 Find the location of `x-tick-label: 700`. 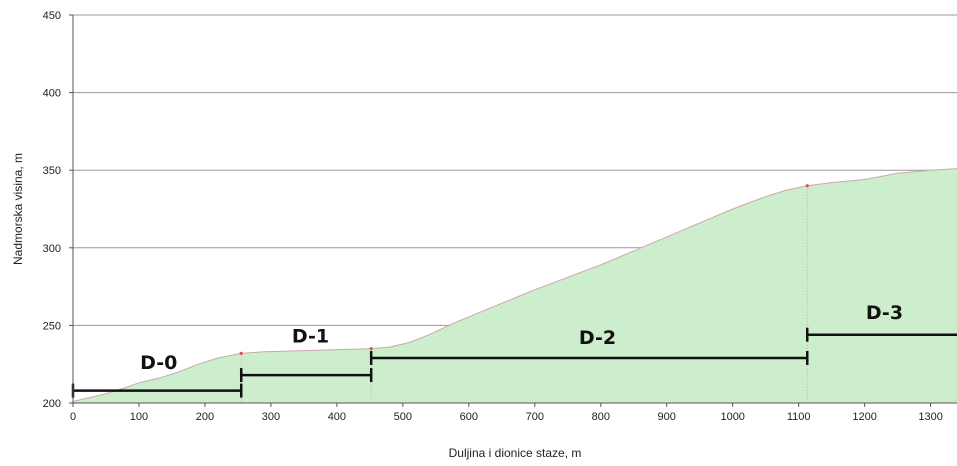

x-tick-label: 700 is located at coordinates (535, 417).